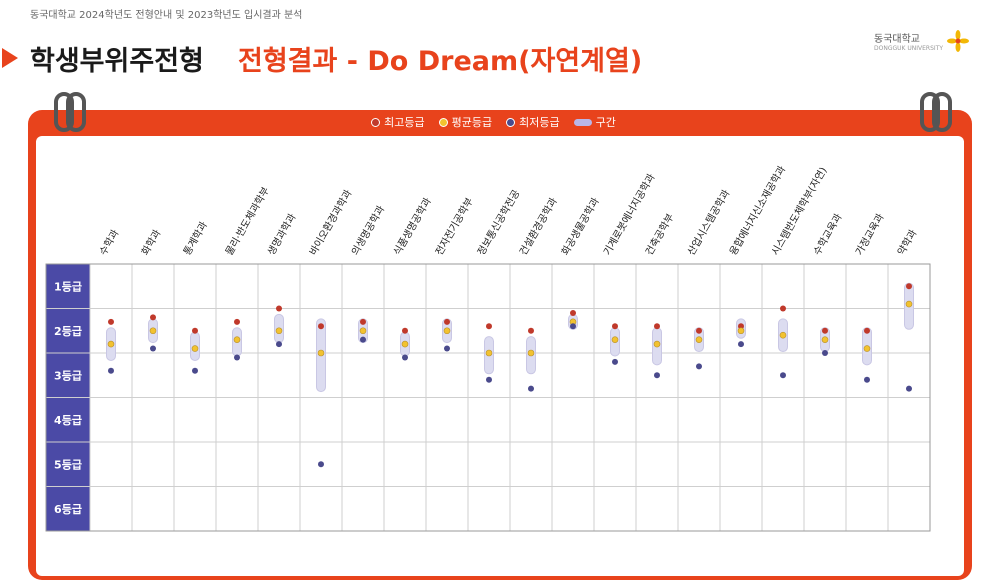  I want to click on avg-dot-icon, so click(443, 122).